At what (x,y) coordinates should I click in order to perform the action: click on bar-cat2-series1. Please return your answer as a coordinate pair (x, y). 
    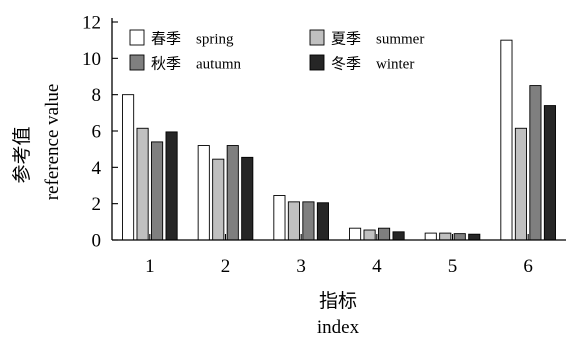
    Looking at the image, I should click on (203, 193).